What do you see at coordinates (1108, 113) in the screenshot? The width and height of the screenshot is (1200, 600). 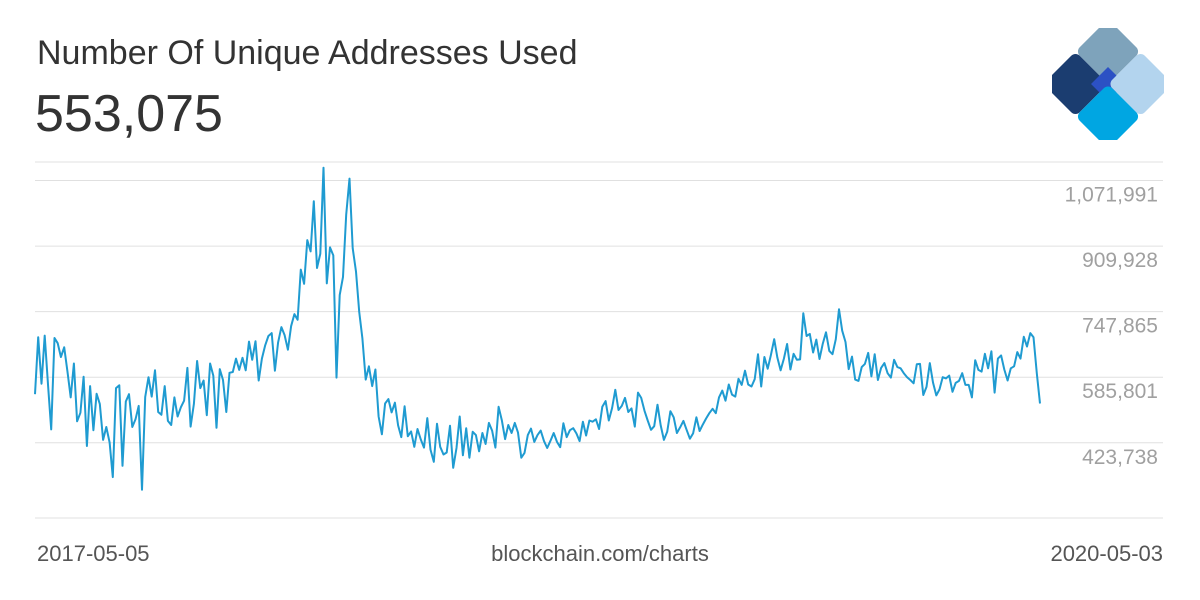 I see `logo-tile-bottom` at bounding box center [1108, 113].